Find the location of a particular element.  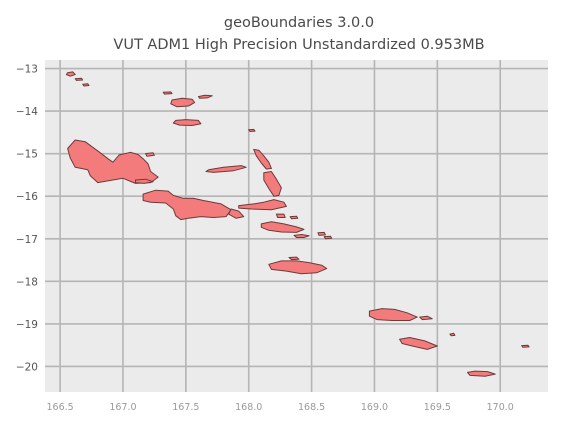

island-aneityum is located at coordinates (481, 373).